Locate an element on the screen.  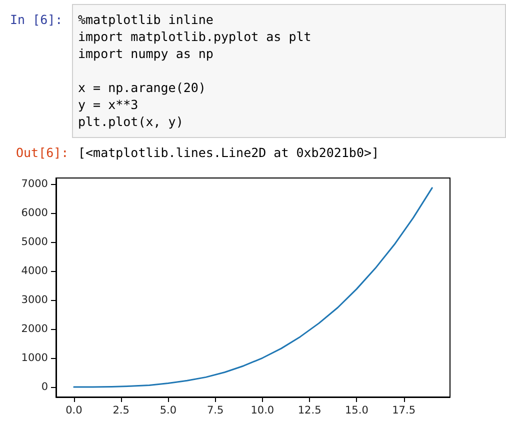
y-tick-label: 2000 is located at coordinates (34, 328).